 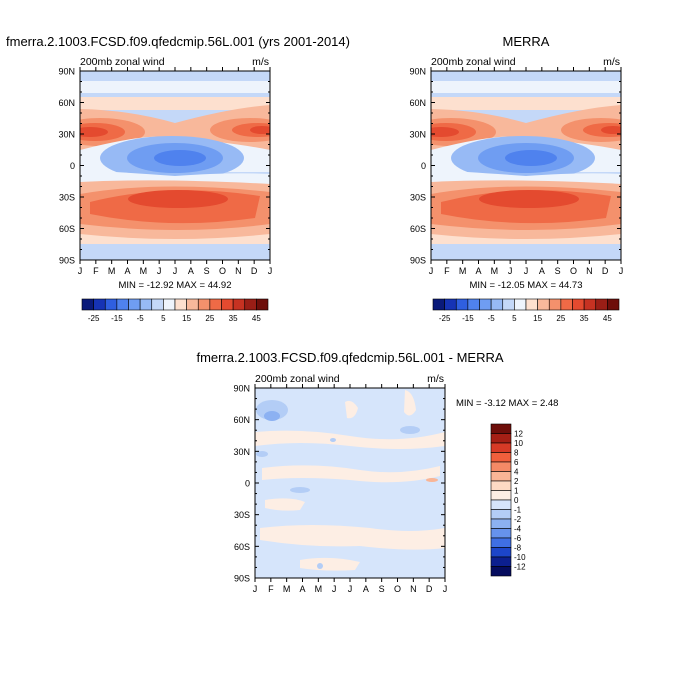 I want to click on model-panel-left-label: 200mb zonal wind, so click(x=122, y=62).